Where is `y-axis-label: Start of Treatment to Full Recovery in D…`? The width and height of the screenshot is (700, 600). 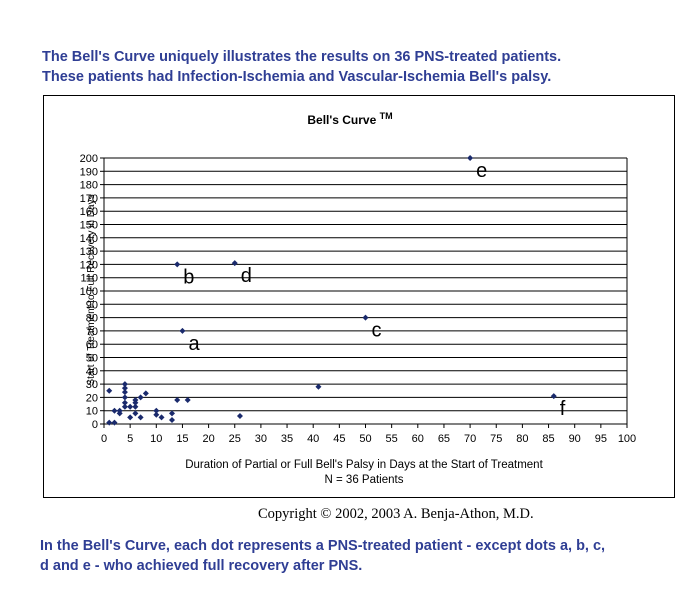
y-axis-label: Start of Treatment to Full Recovery in D… is located at coordinates (91, 289).